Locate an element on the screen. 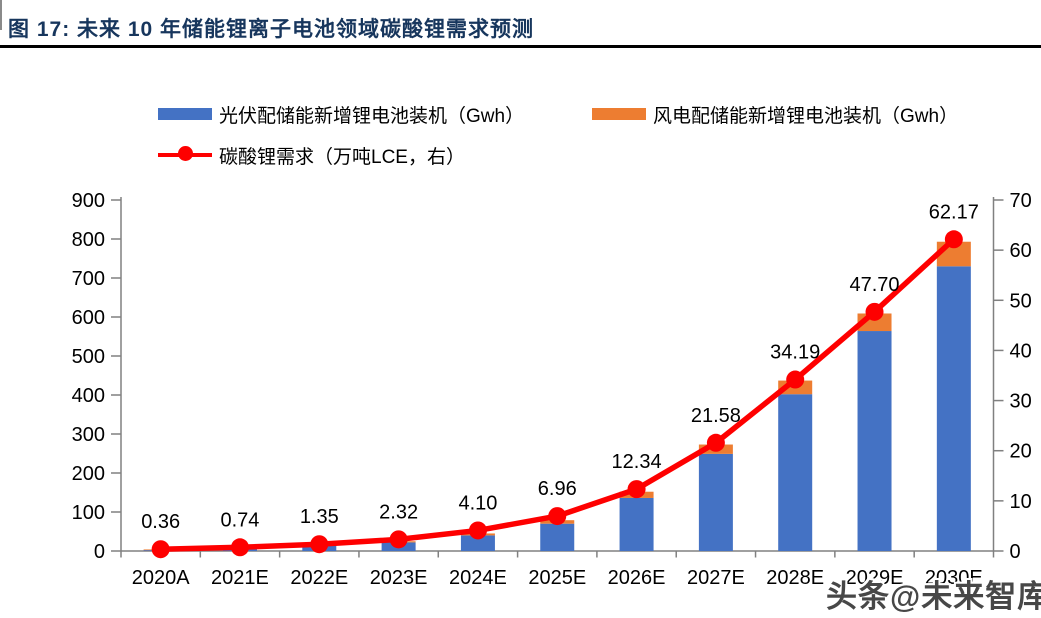  svg-text: 500 is located at coordinates (88, 357).